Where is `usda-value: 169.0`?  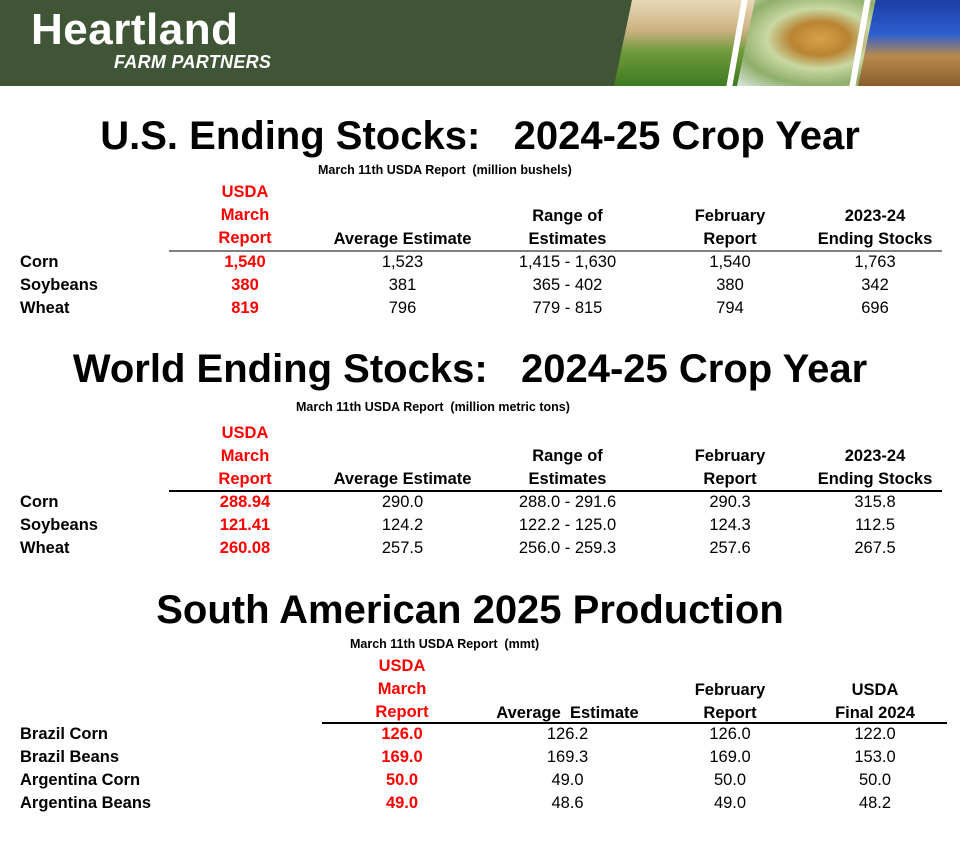
usda-value: 169.0 is located at coordinates (402, 757).